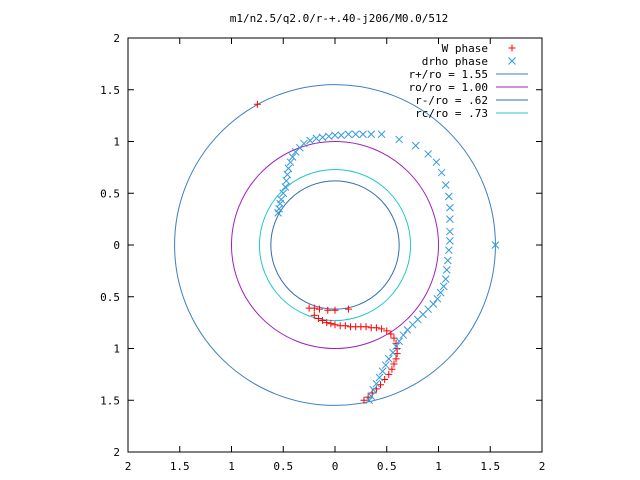 This screenshot has height=480, width=640. Describe the element at coordinates (116, 38) in the screenshot. I see `y-tick-label-0: 2` at that location.